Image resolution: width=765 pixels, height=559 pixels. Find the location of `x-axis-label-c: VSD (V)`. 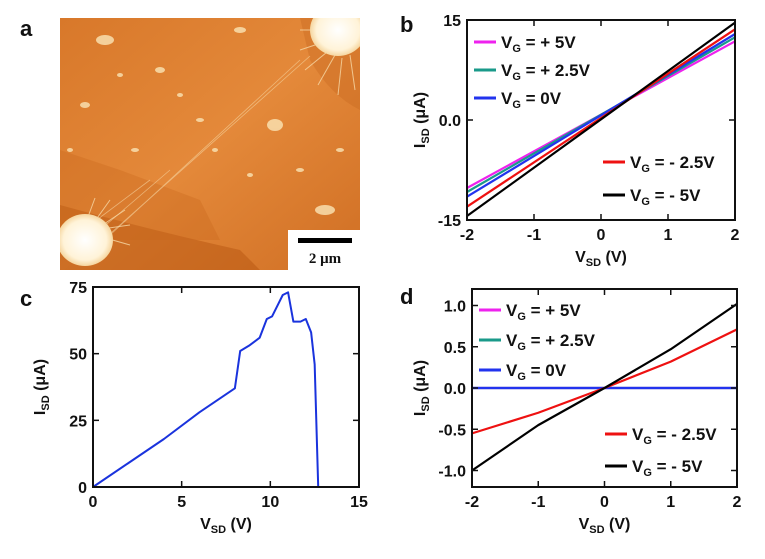

x-axis-label-c: VSD (V) is located at coordinates (226, 526).